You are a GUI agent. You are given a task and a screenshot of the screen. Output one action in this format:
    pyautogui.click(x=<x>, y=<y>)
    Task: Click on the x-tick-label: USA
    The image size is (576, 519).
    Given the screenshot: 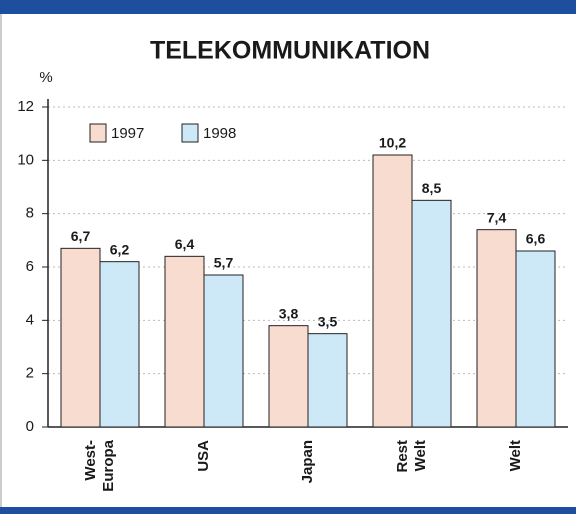 What is the action you would take?
    pyautogui.click(x=203, y=456)
    